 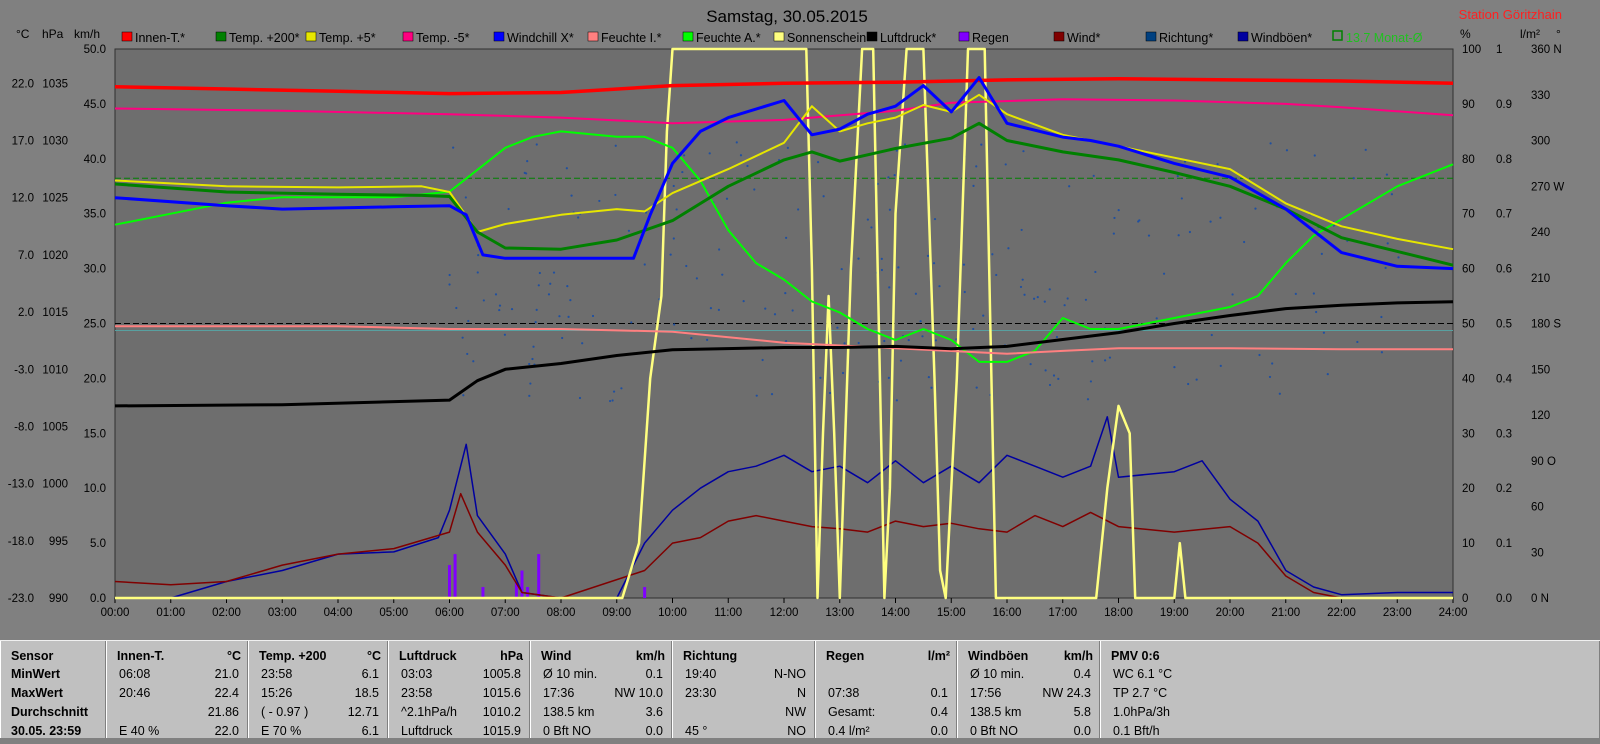 I want to click on series-luftdruck-, so click(x=784, y=354).